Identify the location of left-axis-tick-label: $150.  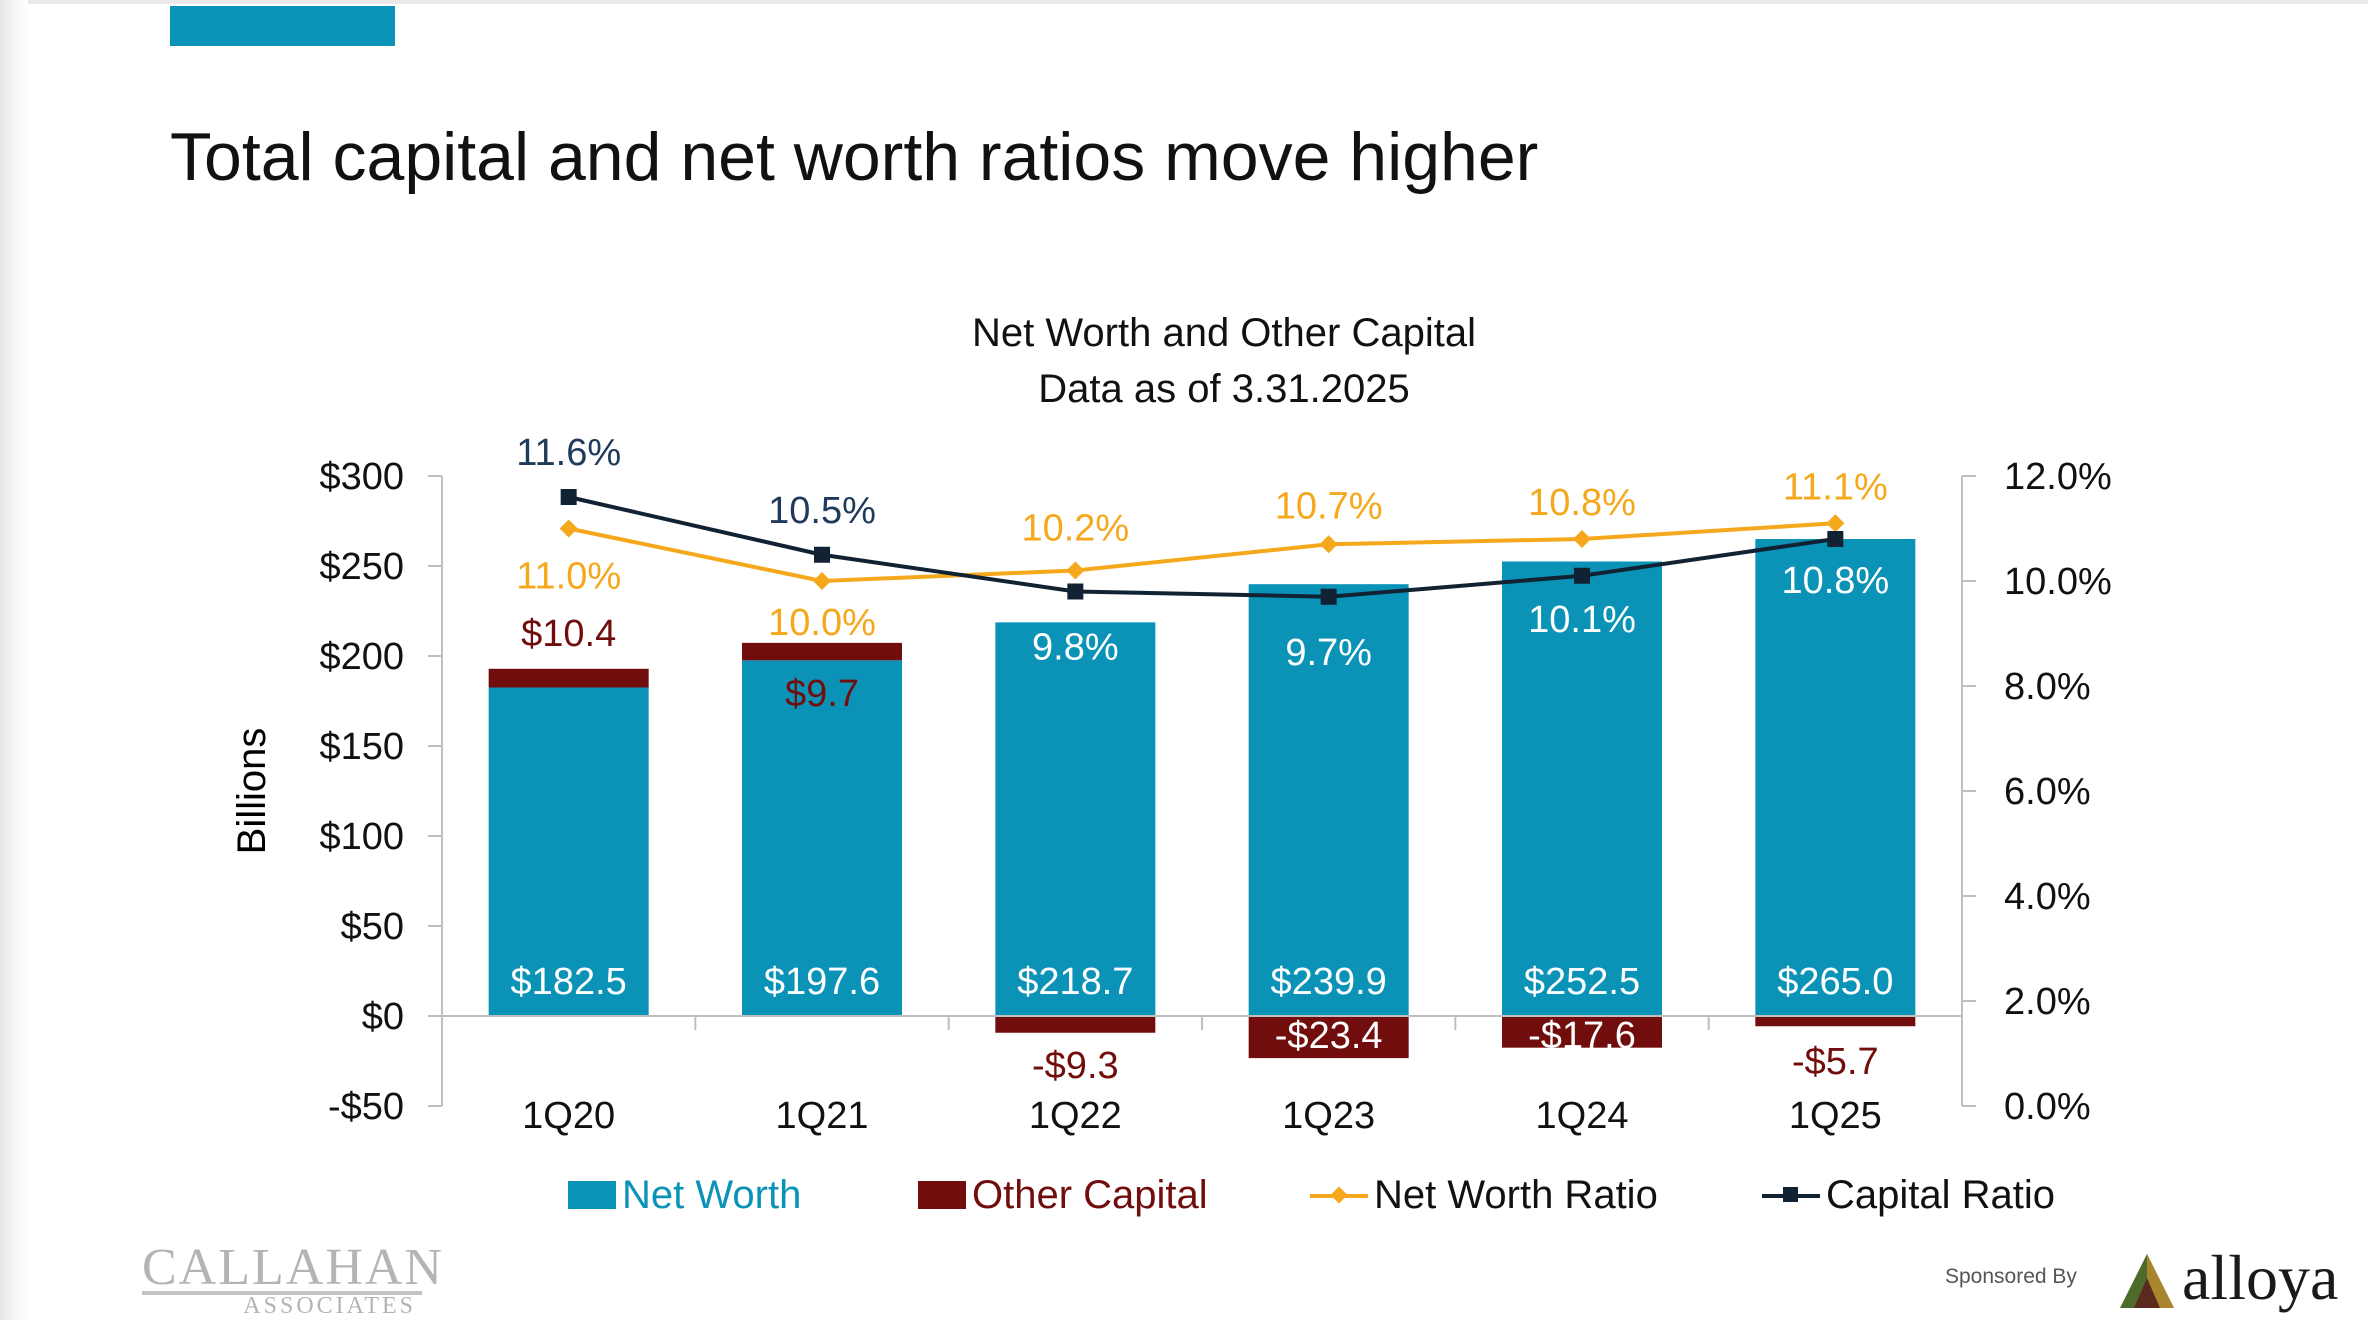
(361, 747).